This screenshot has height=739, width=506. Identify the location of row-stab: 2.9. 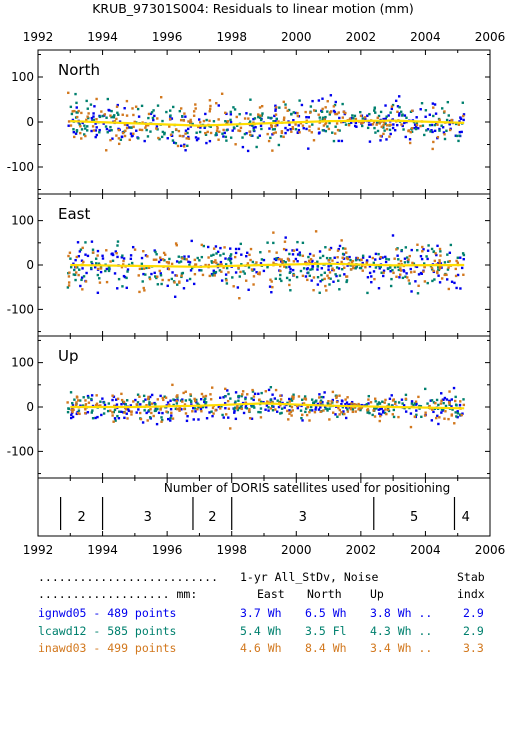
(473, 631).